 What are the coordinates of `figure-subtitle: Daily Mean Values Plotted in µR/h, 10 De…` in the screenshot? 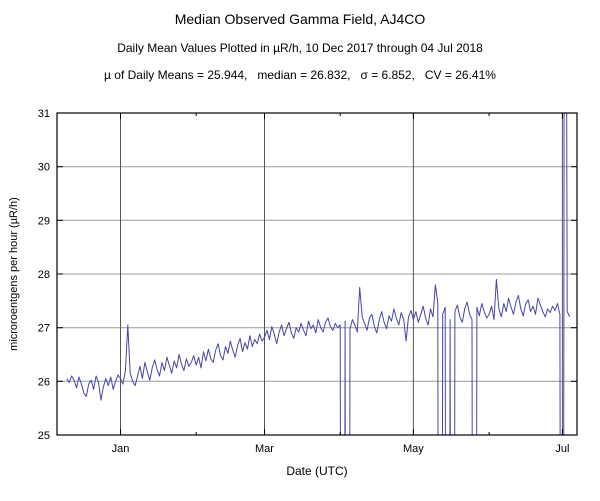 It's located at (300, 48).